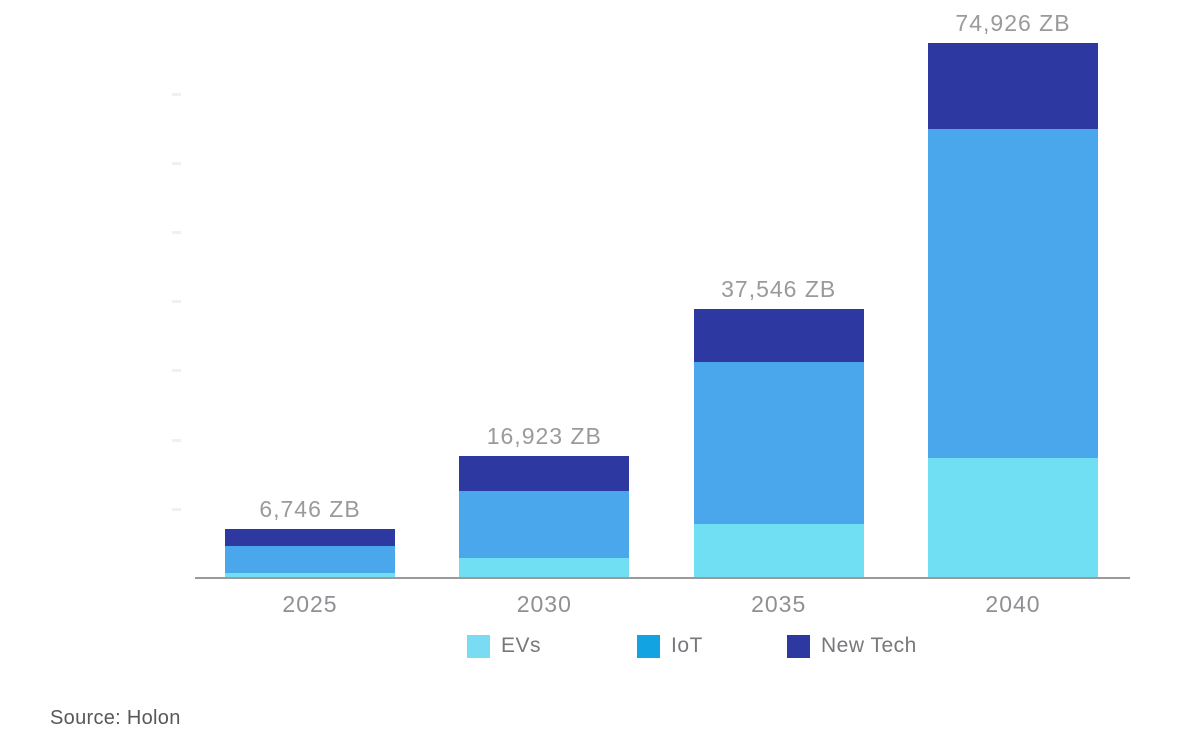 This screenshot has width=1200, height=734. I want to click on total-label-2025: 6,746 ZB, so click(310, 508).